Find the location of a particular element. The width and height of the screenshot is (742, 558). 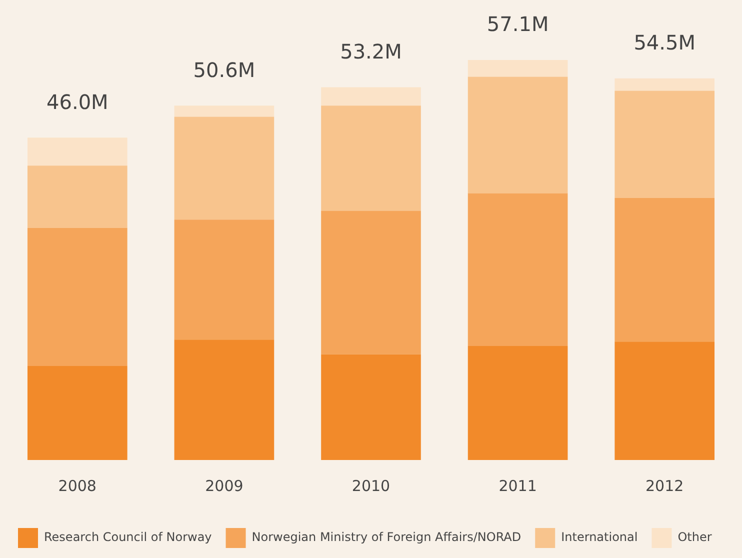

annotation: 53.2M is located at coordinates (371, 51).